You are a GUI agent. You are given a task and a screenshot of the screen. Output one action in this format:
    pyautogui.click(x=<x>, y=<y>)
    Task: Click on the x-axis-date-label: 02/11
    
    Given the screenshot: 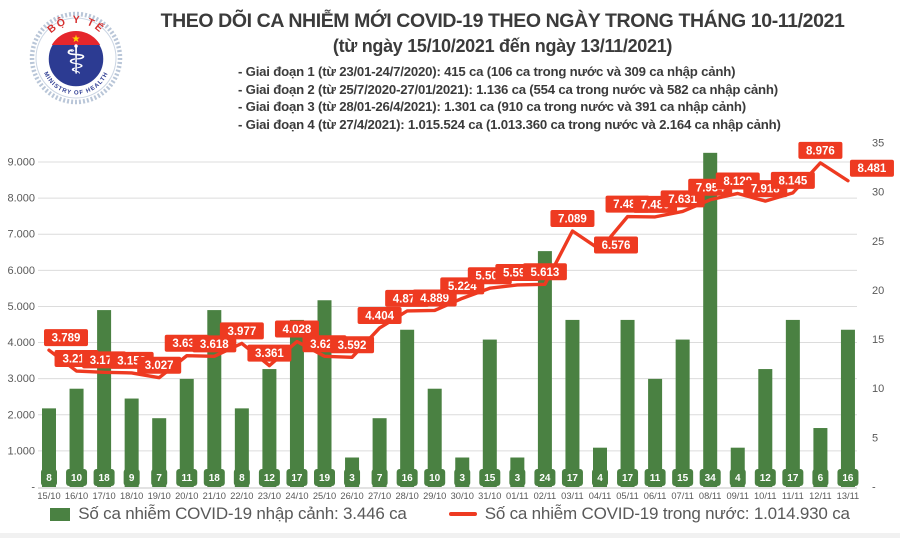 What is the action you would take?
    pyautogui.click(x=545, y=496)
    